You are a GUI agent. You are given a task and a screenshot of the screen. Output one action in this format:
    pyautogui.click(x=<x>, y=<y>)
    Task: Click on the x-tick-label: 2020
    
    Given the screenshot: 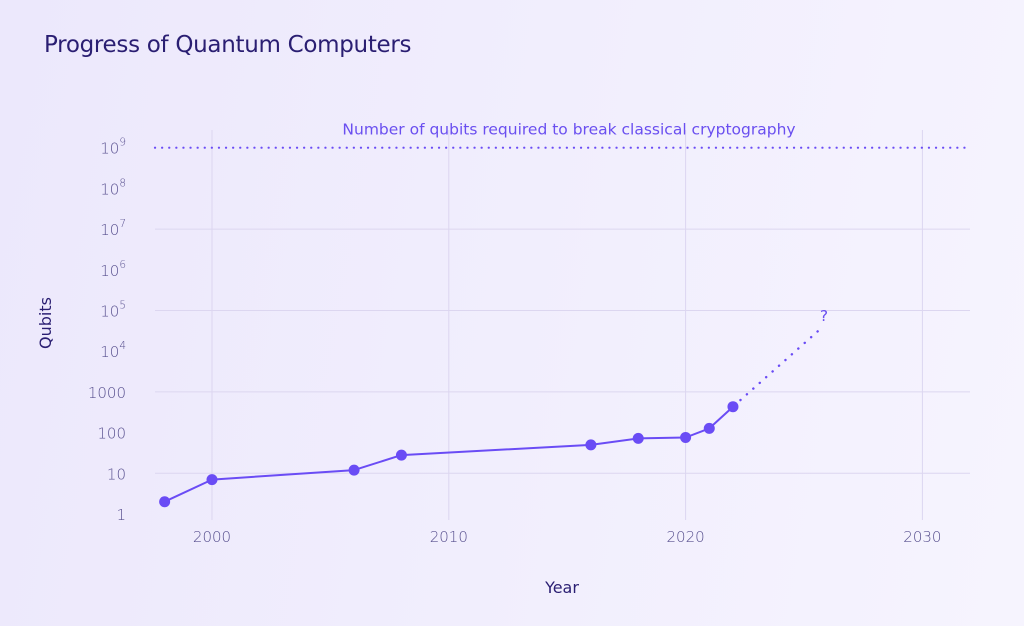 What is the action you would take?
    pyautogui.click(x=686, y=537)
    